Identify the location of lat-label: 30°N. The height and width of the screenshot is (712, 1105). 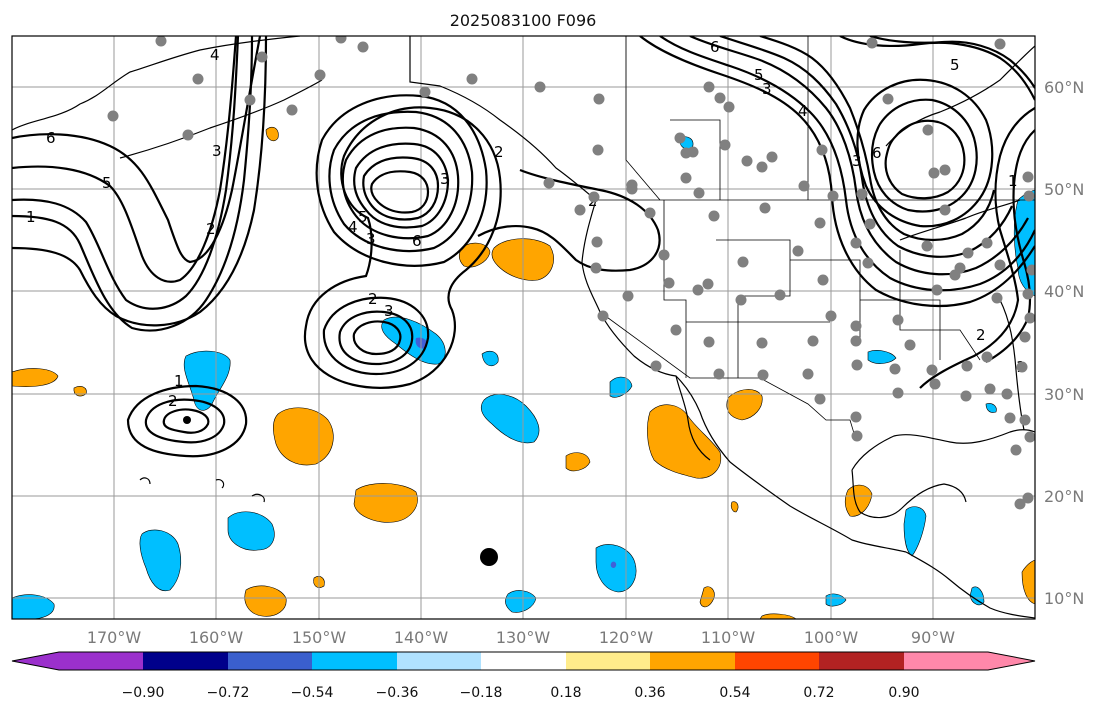
(1064, 394).